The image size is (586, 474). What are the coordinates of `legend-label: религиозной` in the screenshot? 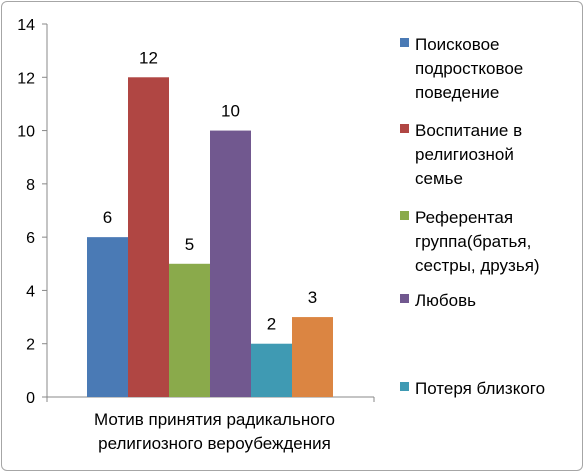 It's located at (464, 154).